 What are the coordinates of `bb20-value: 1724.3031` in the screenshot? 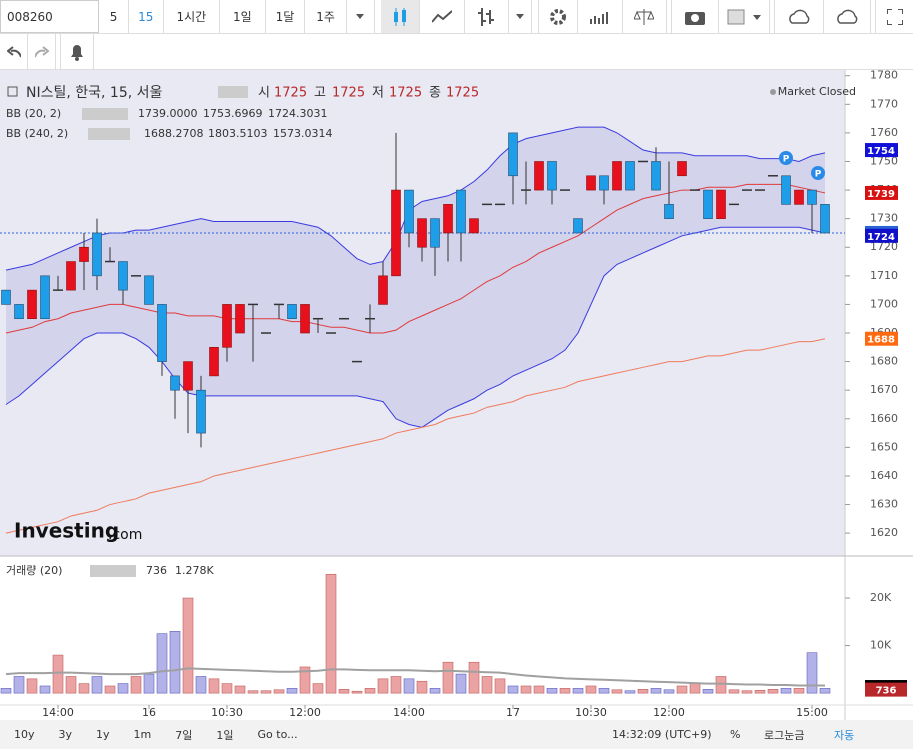 It's located at (298, 113).